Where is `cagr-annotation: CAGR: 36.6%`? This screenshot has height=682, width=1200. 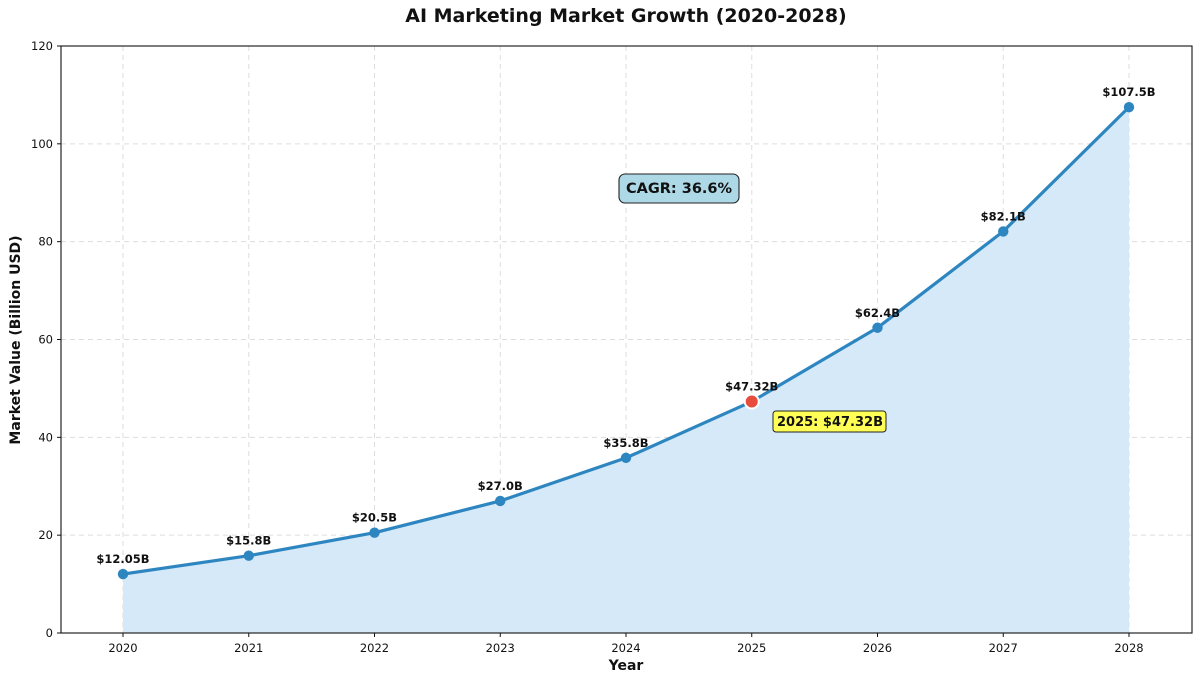 cagr-annotation: CAGR: 36.6% is located at coordinates (679, 189).